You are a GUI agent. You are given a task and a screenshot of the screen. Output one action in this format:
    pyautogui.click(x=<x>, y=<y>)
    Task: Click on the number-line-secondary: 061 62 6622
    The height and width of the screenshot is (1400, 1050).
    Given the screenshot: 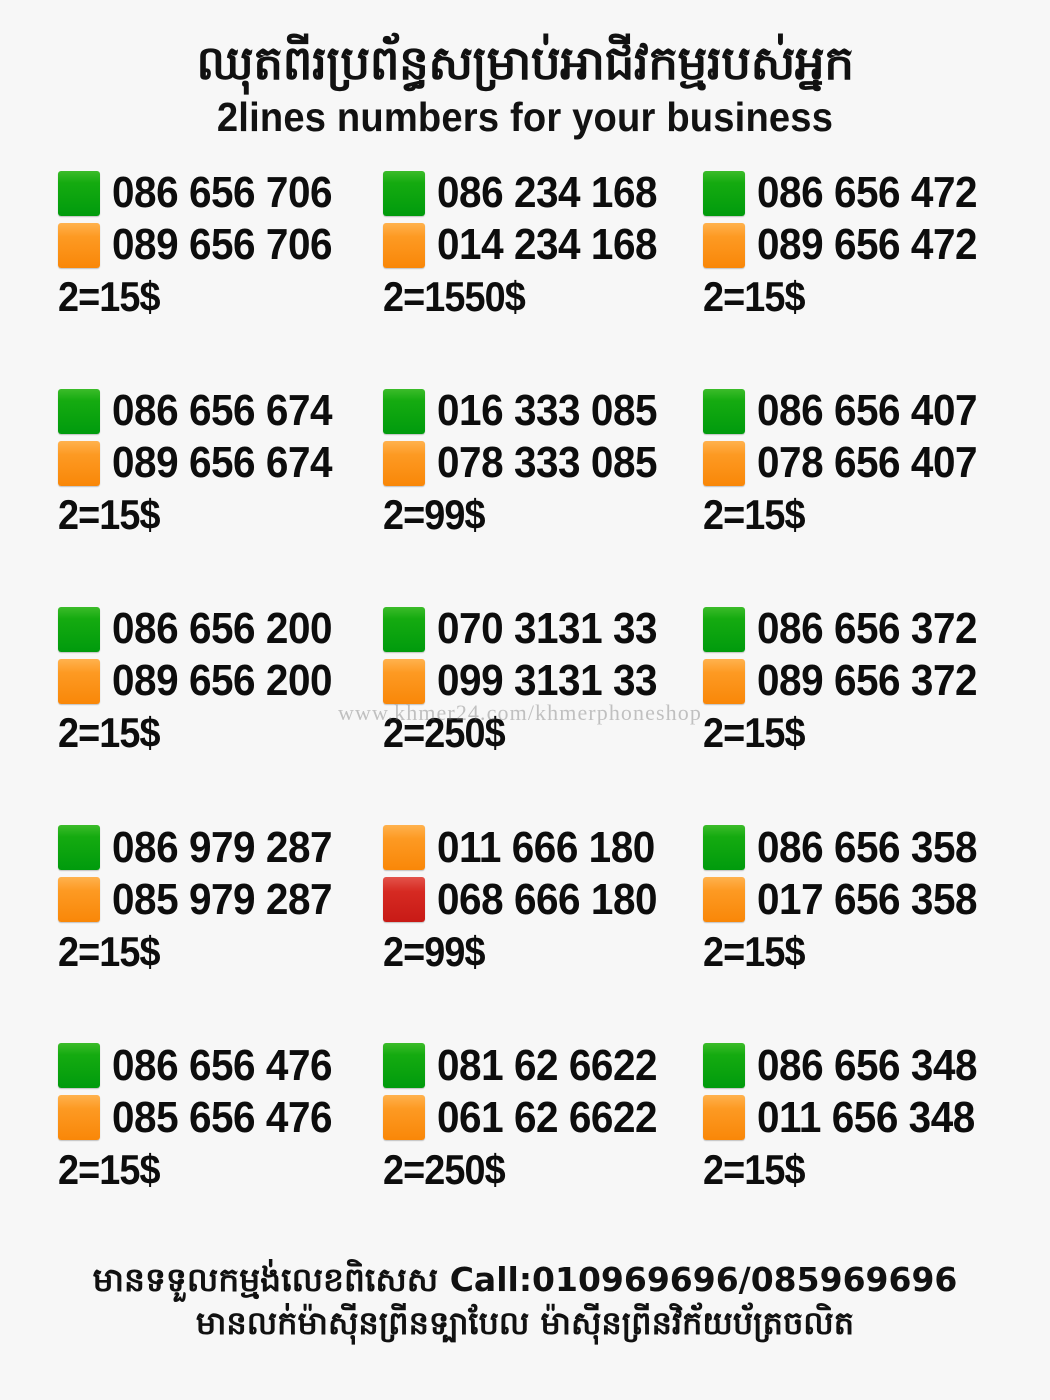 What is the action you would take?
    pyautogui.click(x=543, y=1118)
    